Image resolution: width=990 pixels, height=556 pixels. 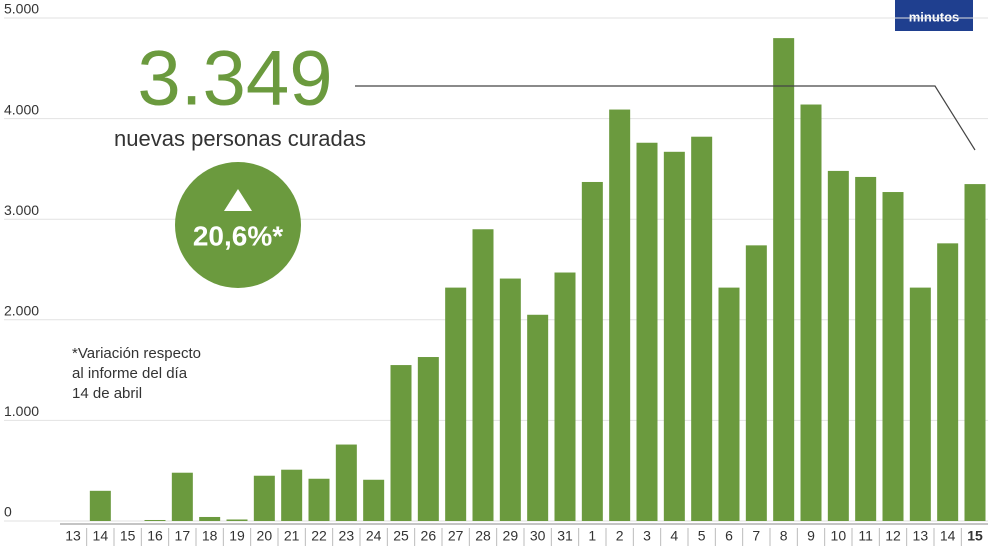 I want to click on x-tick-label: 3, so click(x=647, y=536).